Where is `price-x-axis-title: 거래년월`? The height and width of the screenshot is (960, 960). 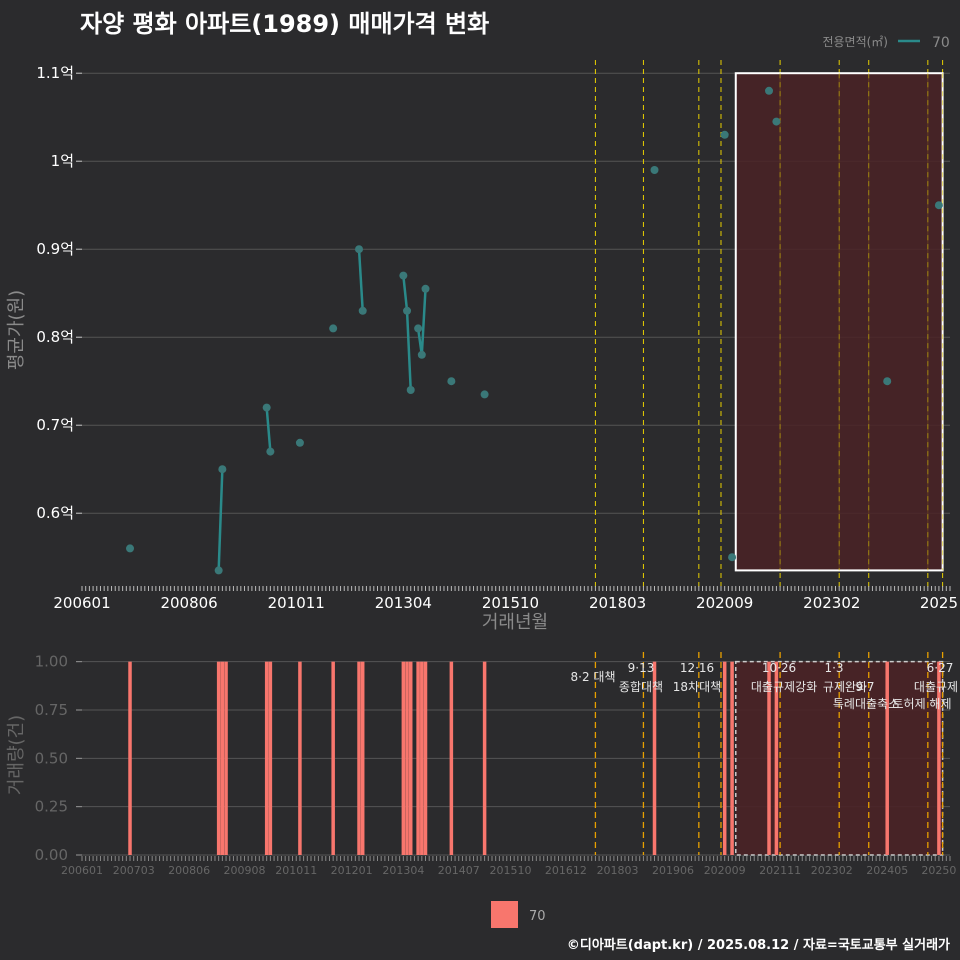 price-x-axis-title: 거래년월 is located at coordinates (515, 622).